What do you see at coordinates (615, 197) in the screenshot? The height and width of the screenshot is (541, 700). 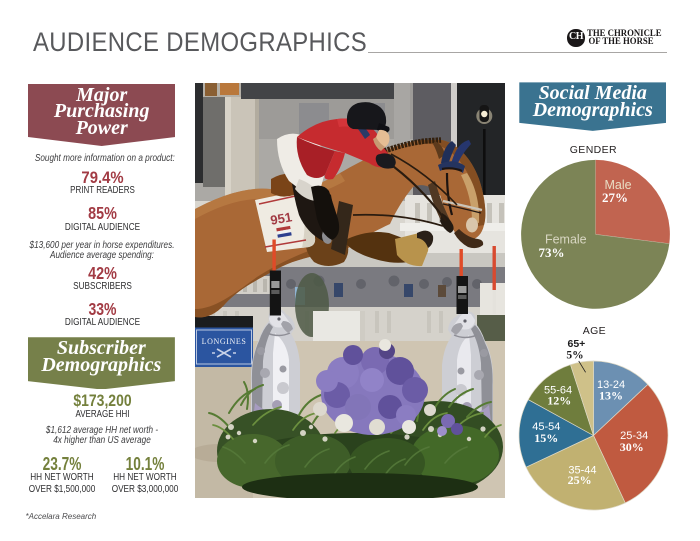 I see `svg-text: 27%` at bounding box center [615, 197].